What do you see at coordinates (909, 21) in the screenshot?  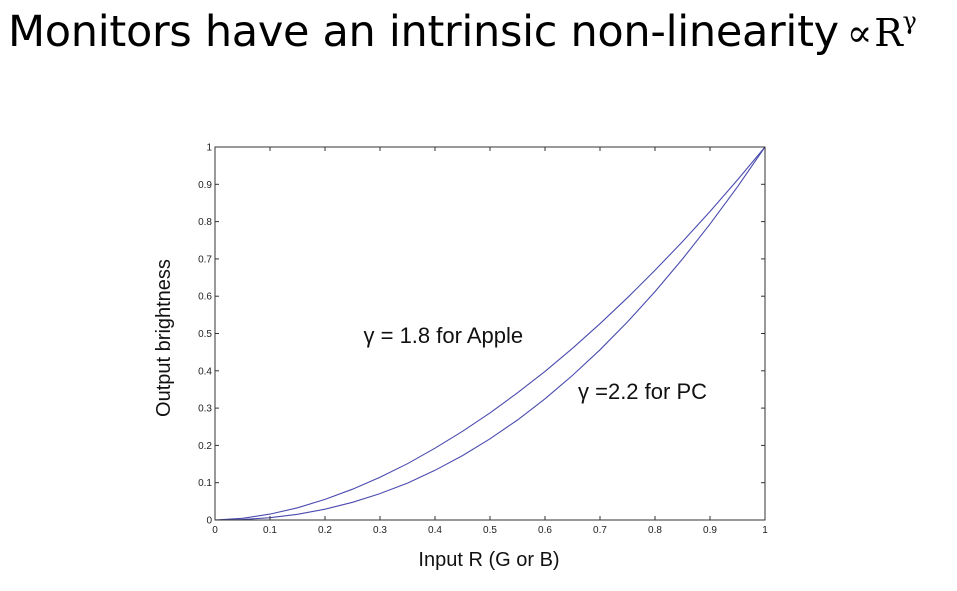 I see `title-superscript: γ` at bounding box center [909, 21].